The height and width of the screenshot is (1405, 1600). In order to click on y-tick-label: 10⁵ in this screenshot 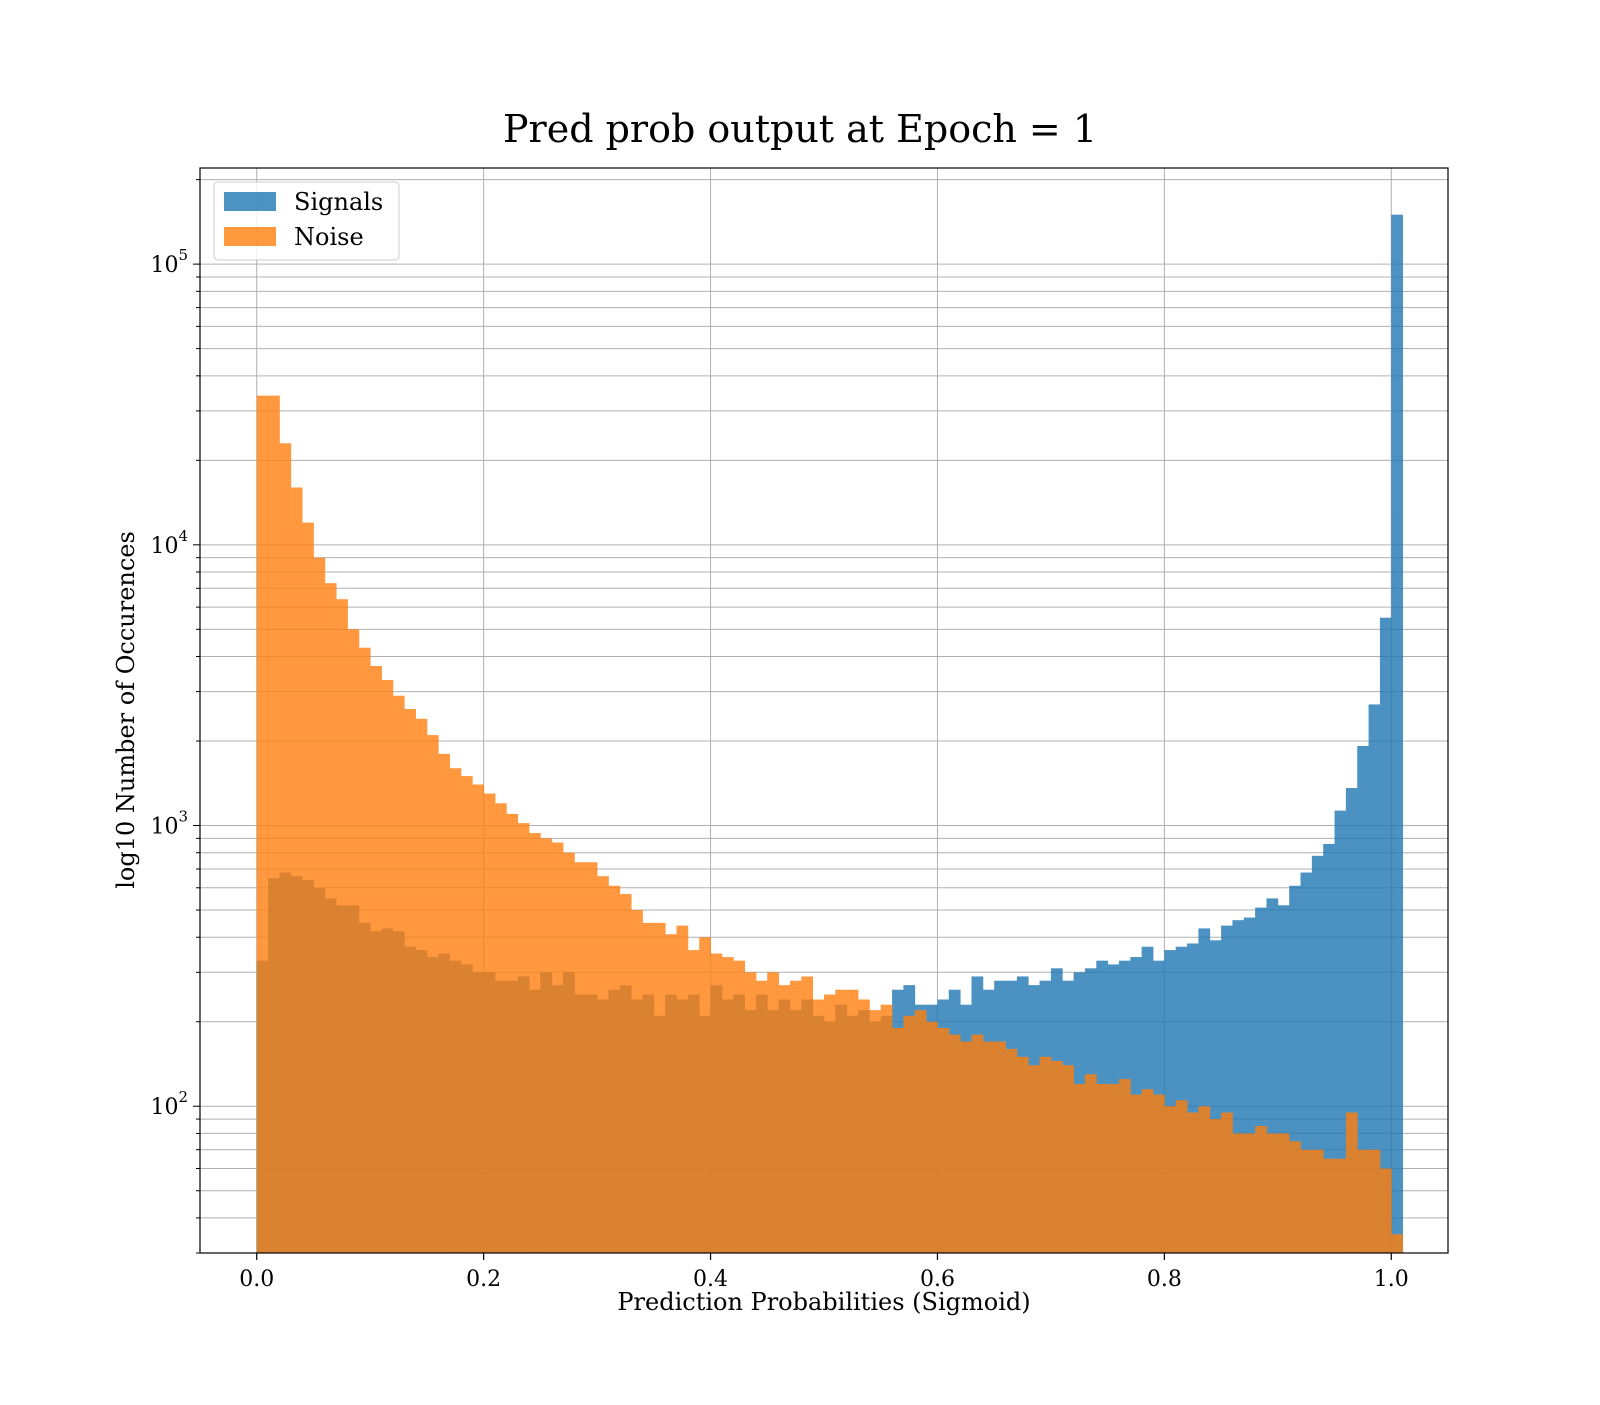, I will do `click(169, 262)`.